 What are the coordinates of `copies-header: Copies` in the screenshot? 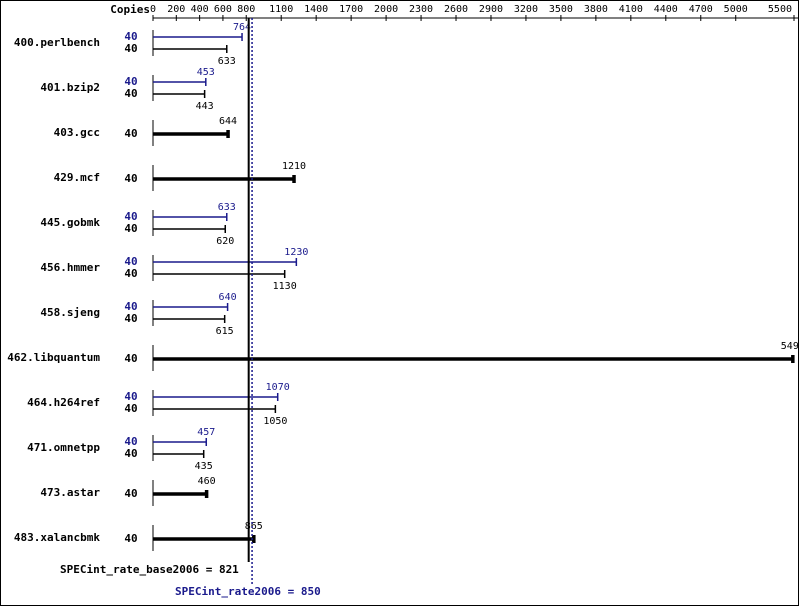 It's located at (130, 9).